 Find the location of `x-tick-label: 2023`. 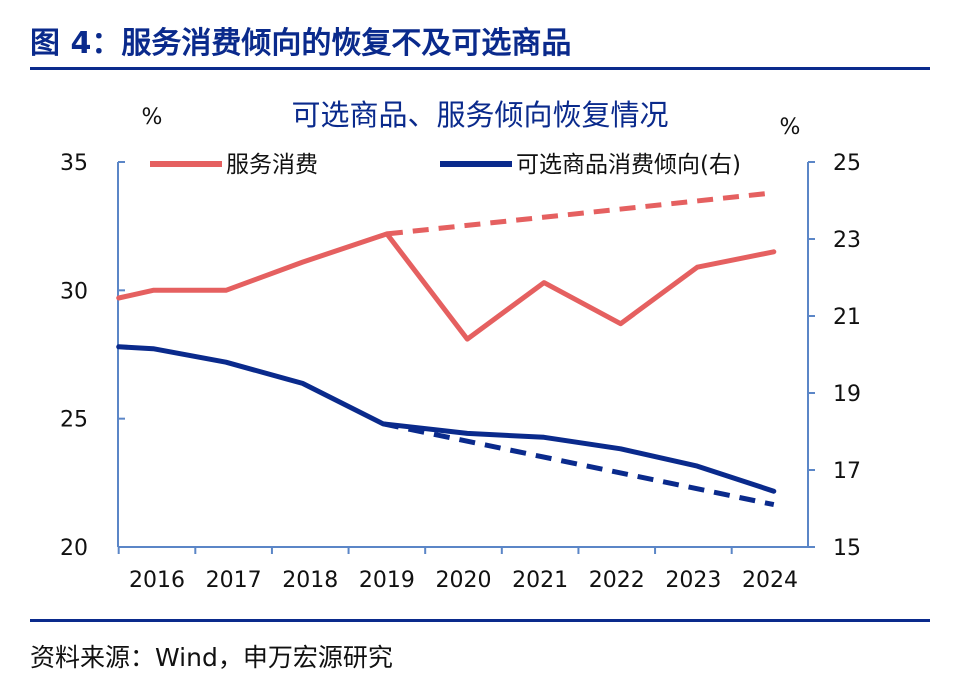

x-tick-label: 2023 is located at coordinates (693, 580).